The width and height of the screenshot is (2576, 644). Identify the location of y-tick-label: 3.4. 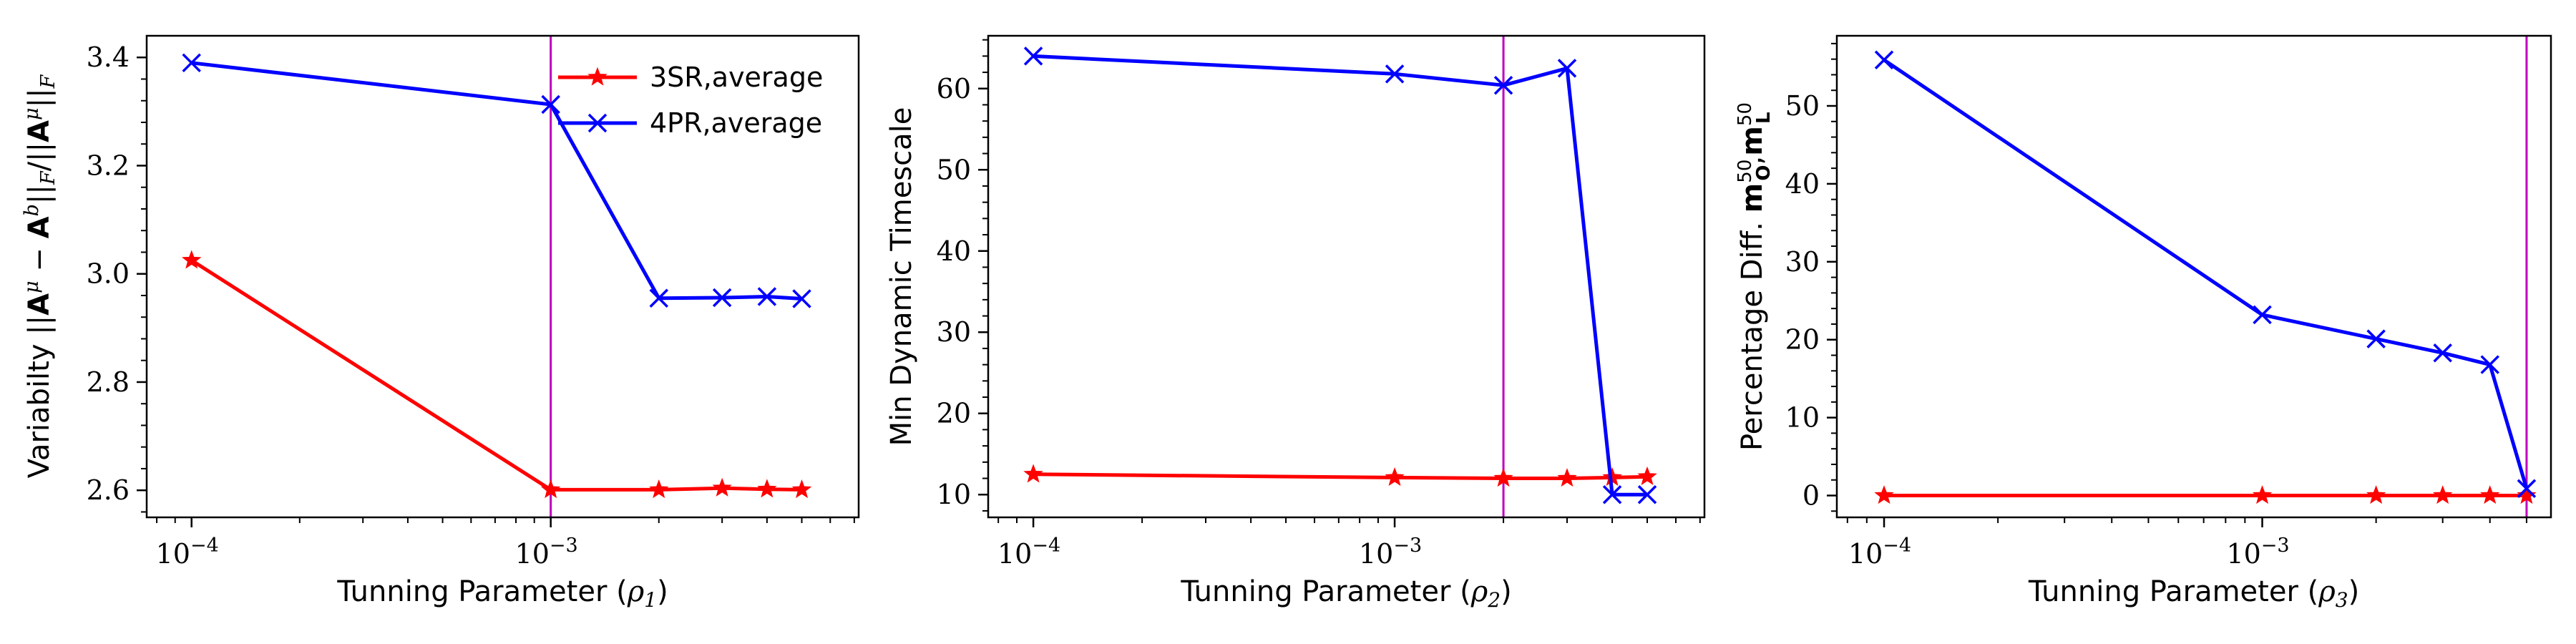
(108, 57).